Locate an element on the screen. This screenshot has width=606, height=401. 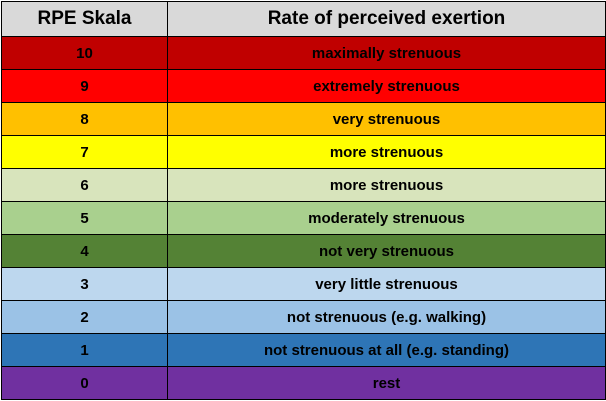
exertion-label: maximally strenuous is located at coordinates (386, 53).